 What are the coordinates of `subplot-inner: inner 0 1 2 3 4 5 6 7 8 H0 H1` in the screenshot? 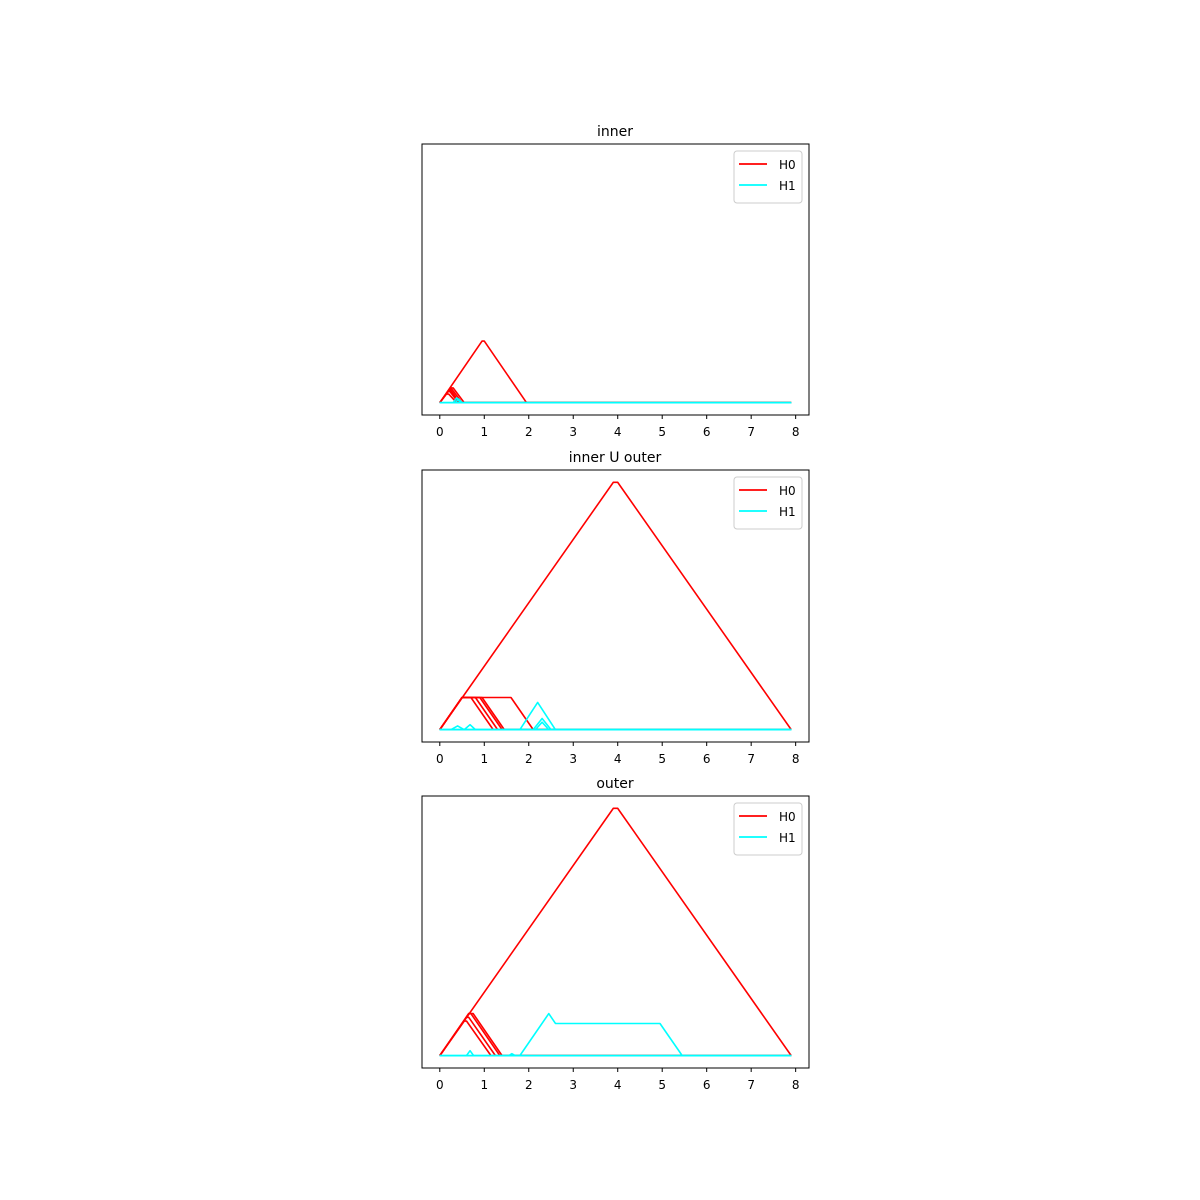 It's located at (615, 281).